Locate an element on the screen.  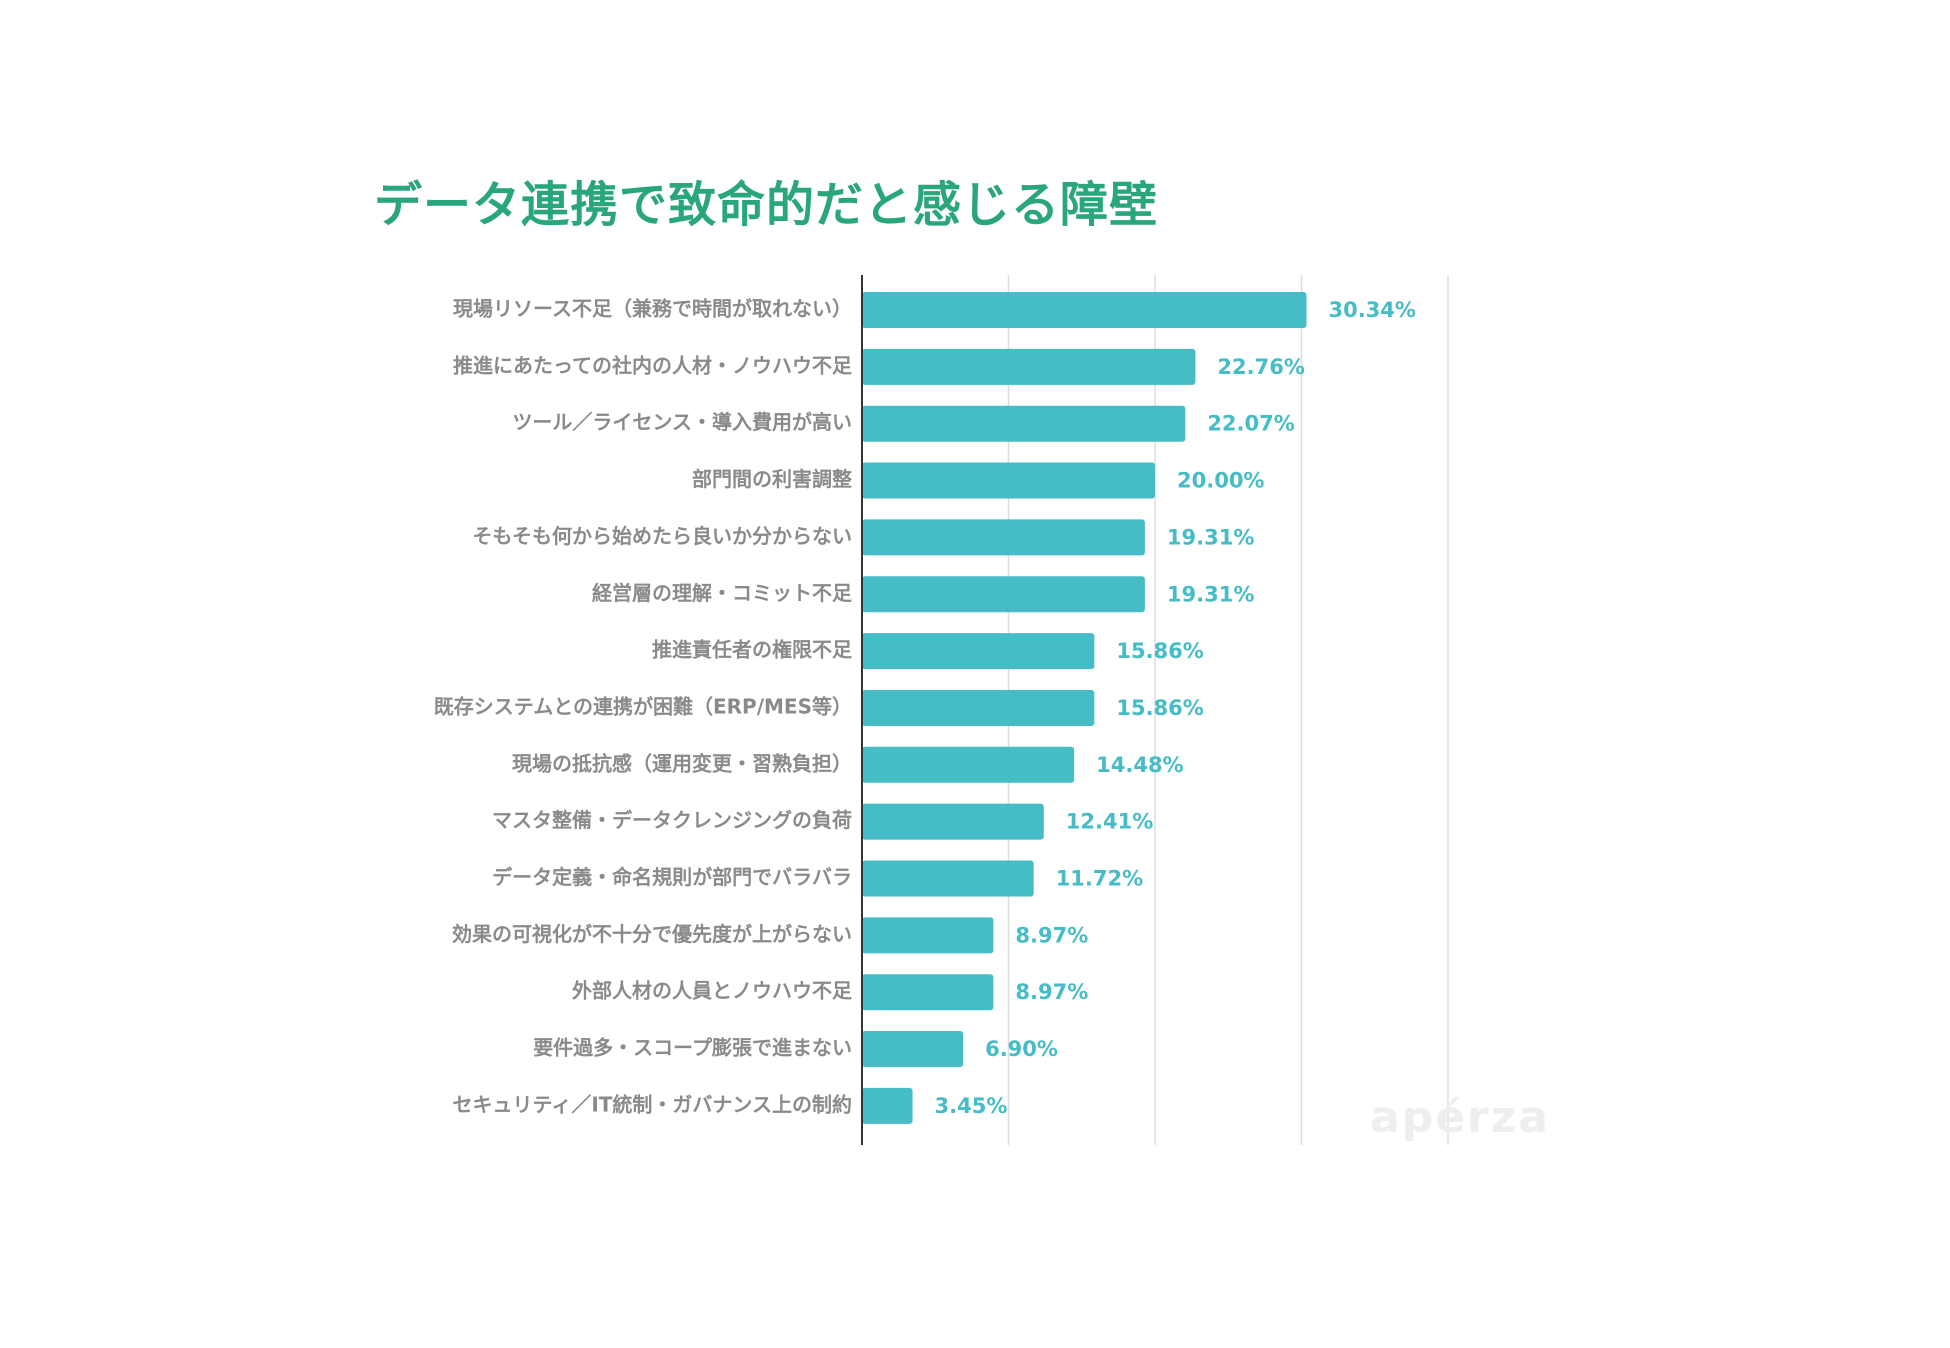
category-label: 効果の可視化が不十分で優先度が上がらない is located at coordinates (652, 934).